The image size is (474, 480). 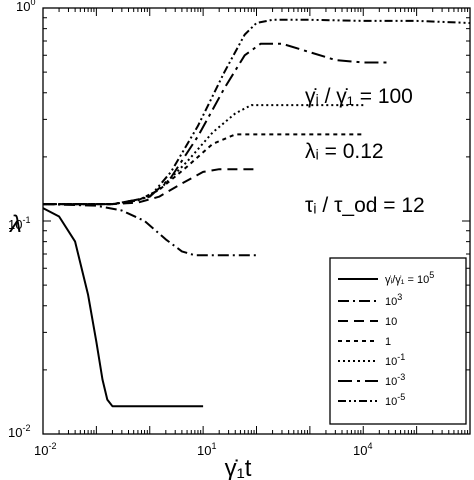 What do you see at coordinates (19, 223) in the screenshot?
I see `y-tick-label-1: 10⁻¹` at bounding box center [19, 223].